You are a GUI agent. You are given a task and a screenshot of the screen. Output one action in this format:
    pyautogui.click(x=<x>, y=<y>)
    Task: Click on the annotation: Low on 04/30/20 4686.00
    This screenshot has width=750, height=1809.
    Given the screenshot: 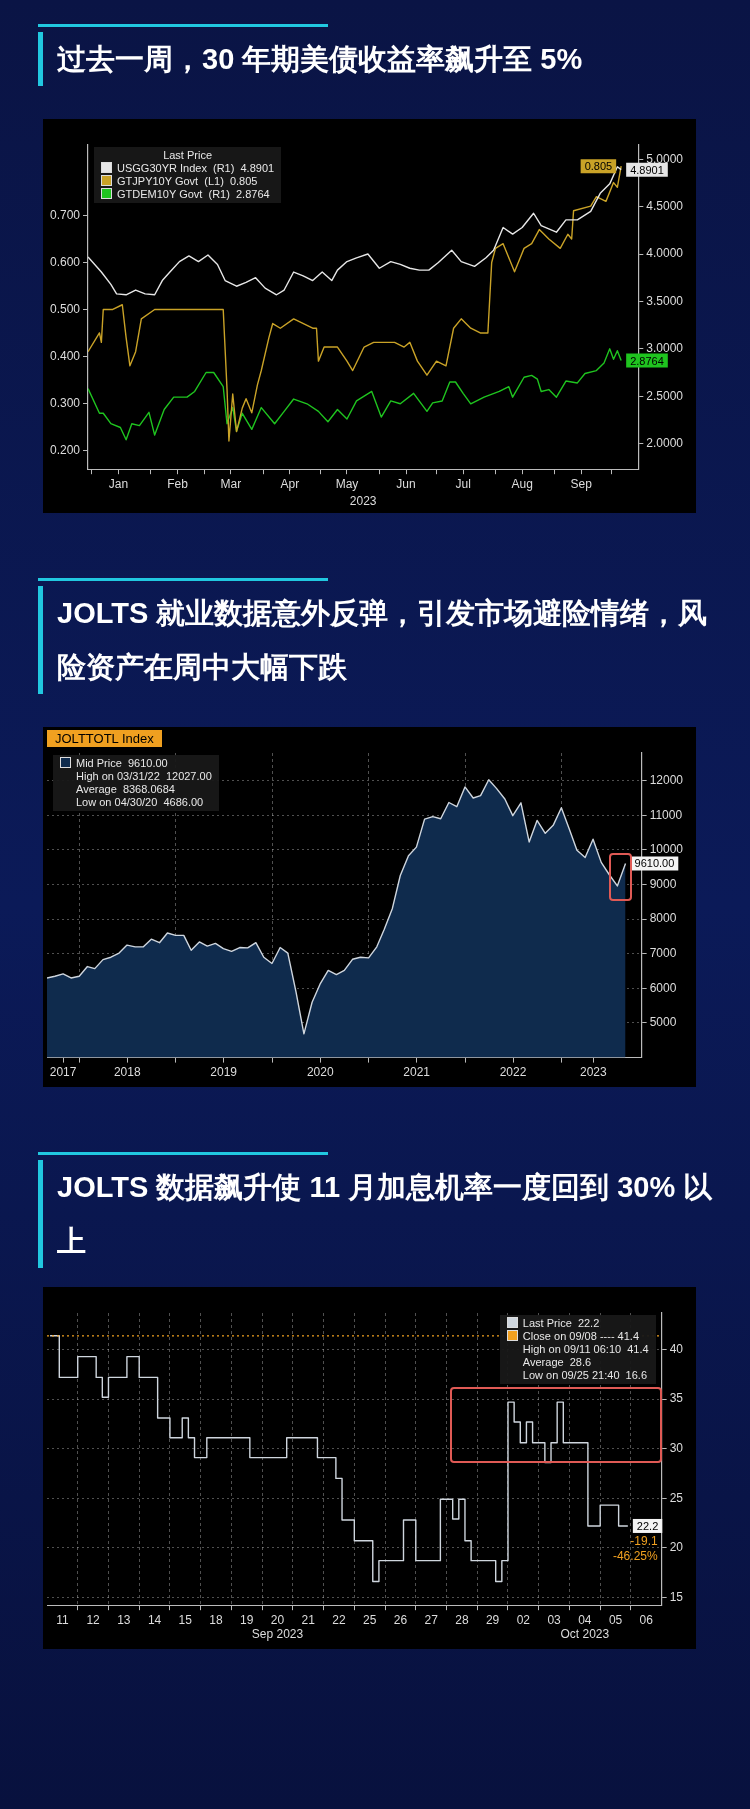 What is the action you would take?
    pyautogui.click(x=140, y=802)
    